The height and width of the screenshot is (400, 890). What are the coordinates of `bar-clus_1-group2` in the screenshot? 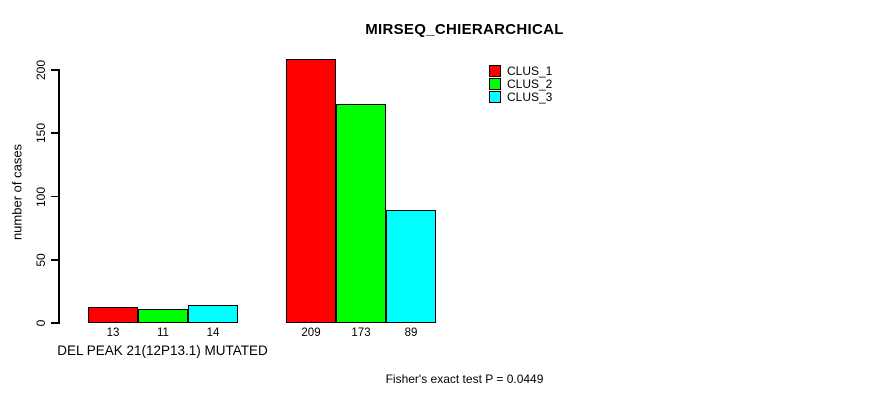 It's located at (311, 190).